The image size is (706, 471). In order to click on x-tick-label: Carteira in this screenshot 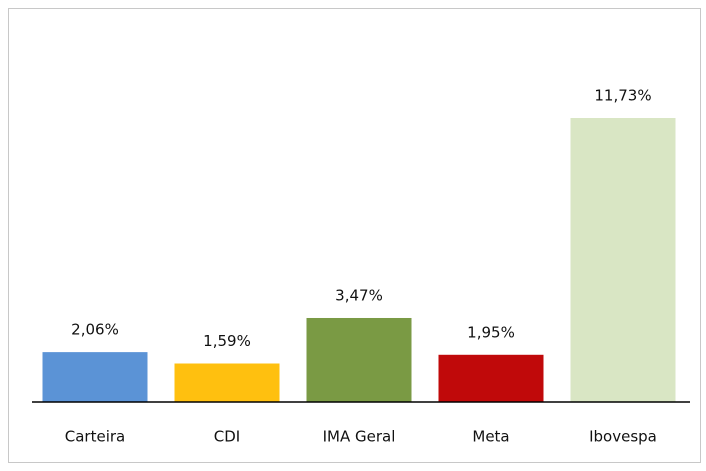, I will do `click(95, 437)`.